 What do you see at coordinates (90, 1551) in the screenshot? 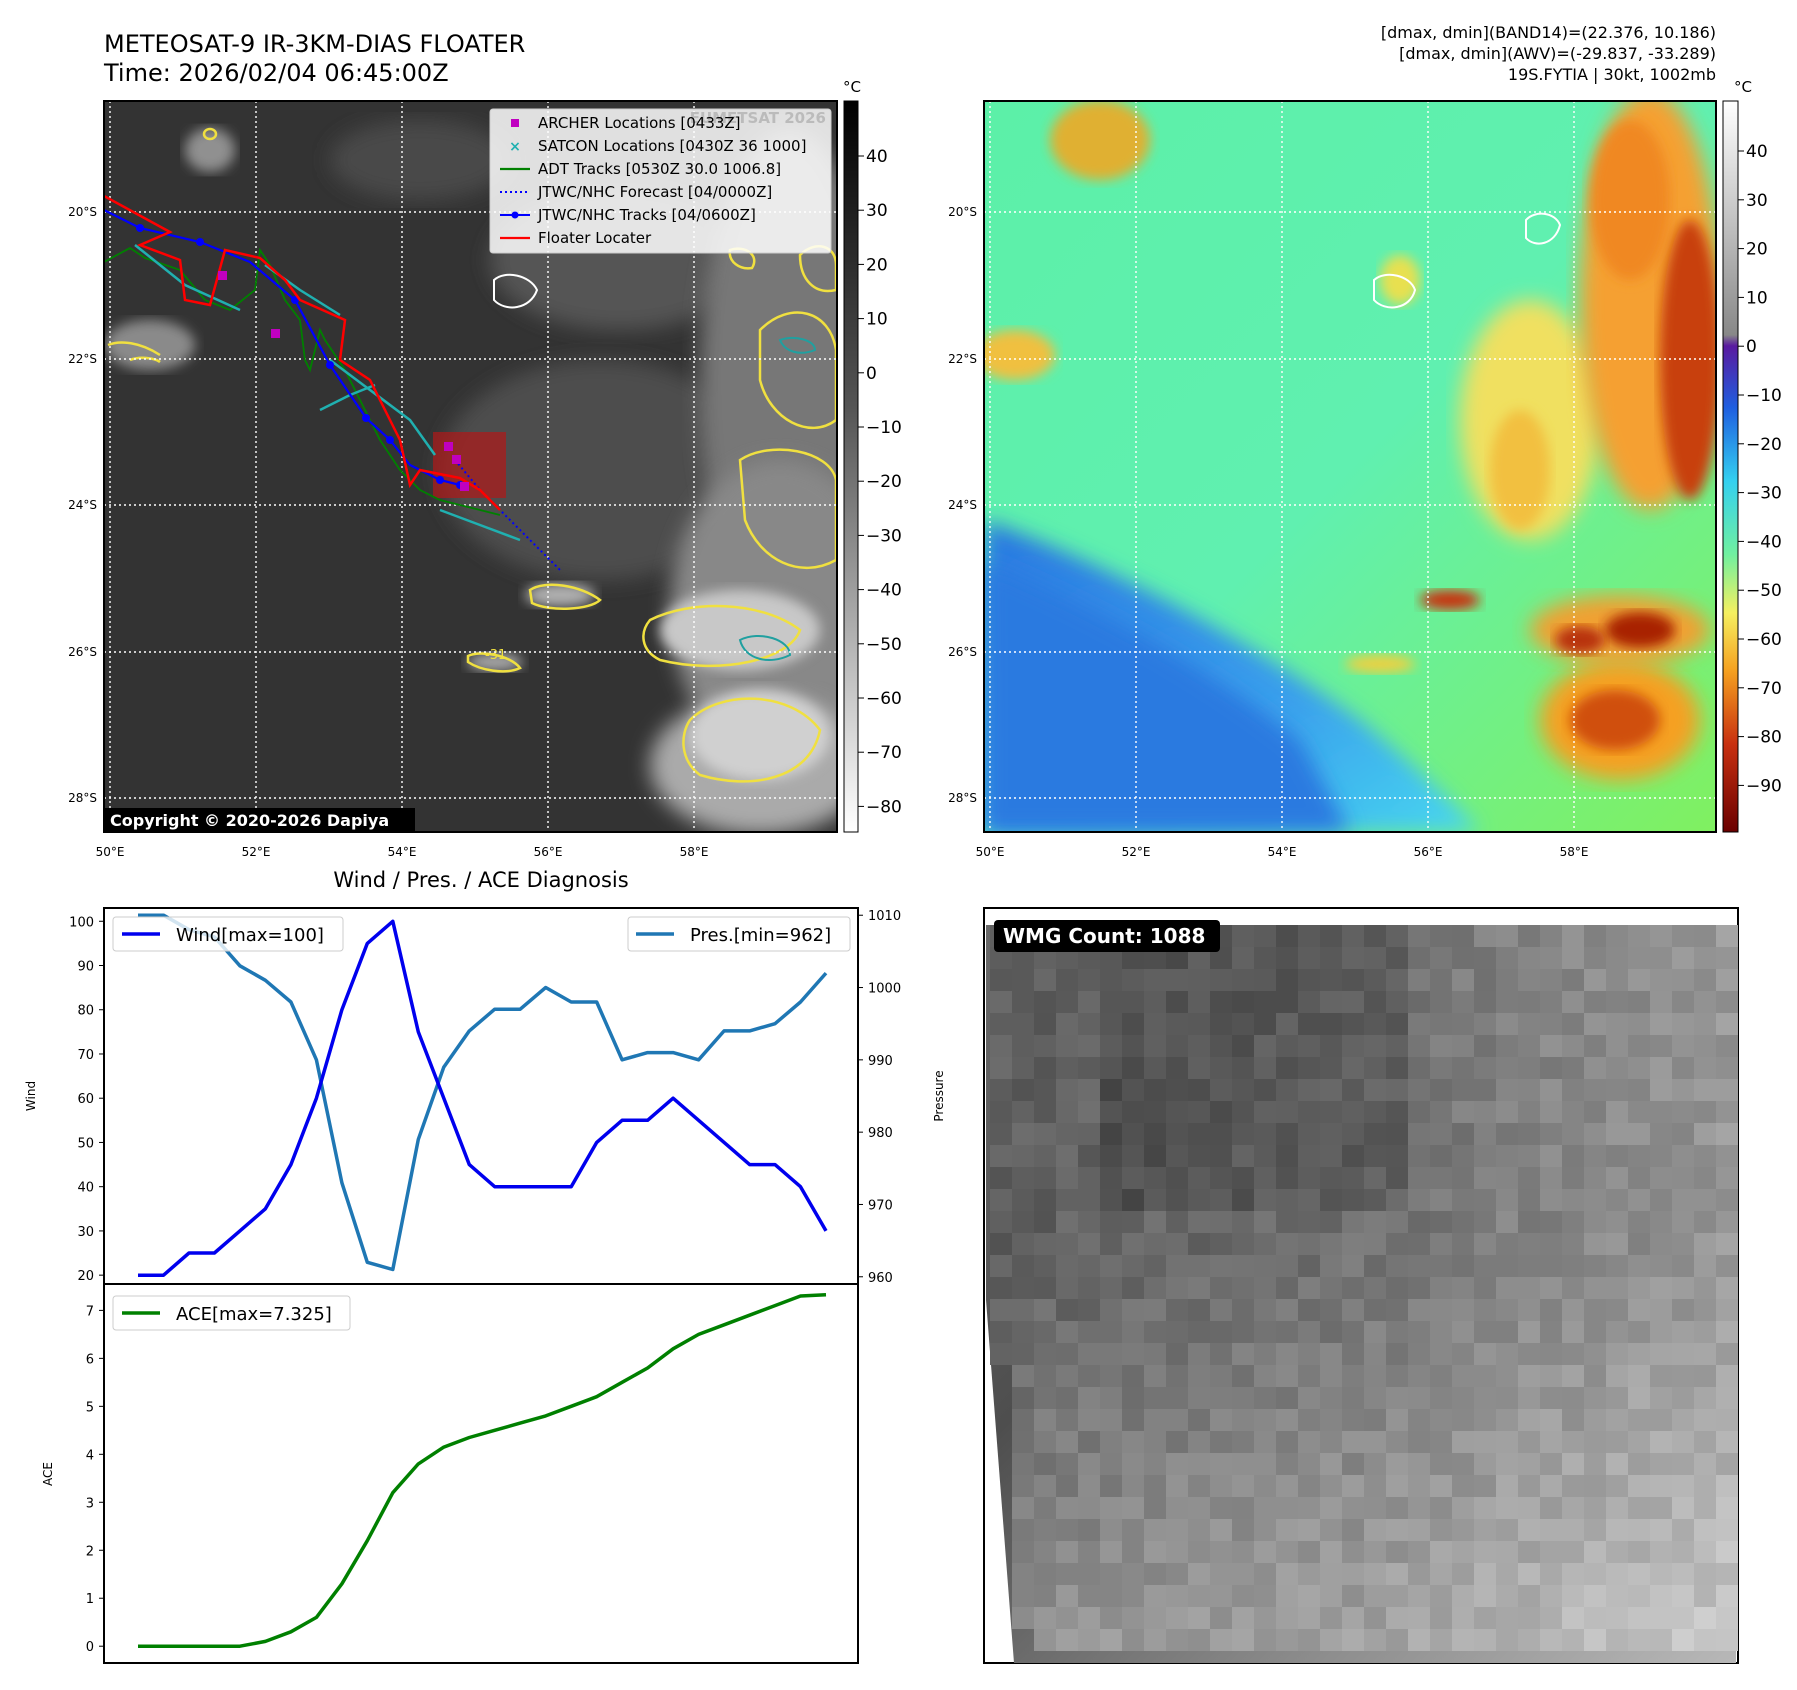
I see `ace-tick-label: 2` at bounding box center [90, 1551].